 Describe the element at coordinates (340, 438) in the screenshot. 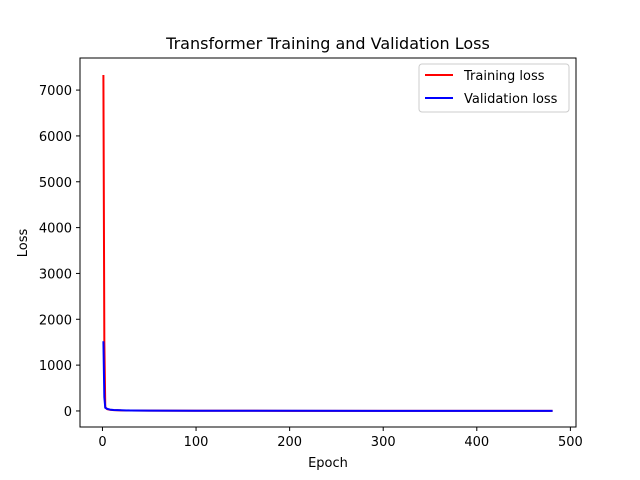

I see `x-axis-ticks: 0 100 200 300 400 500` at that location.